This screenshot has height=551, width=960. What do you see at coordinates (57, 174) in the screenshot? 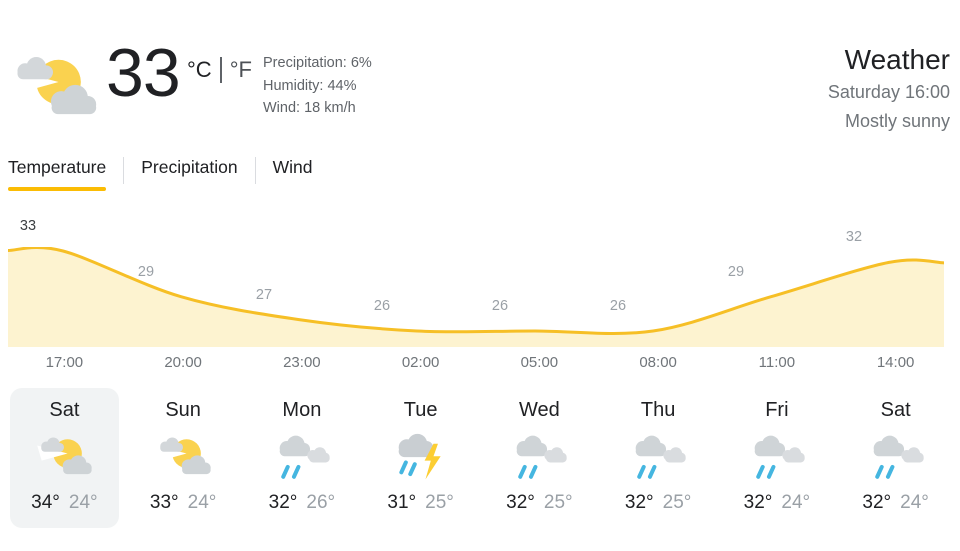
I see `tab-temperature: Temperature` at bounding box center [57, 174].